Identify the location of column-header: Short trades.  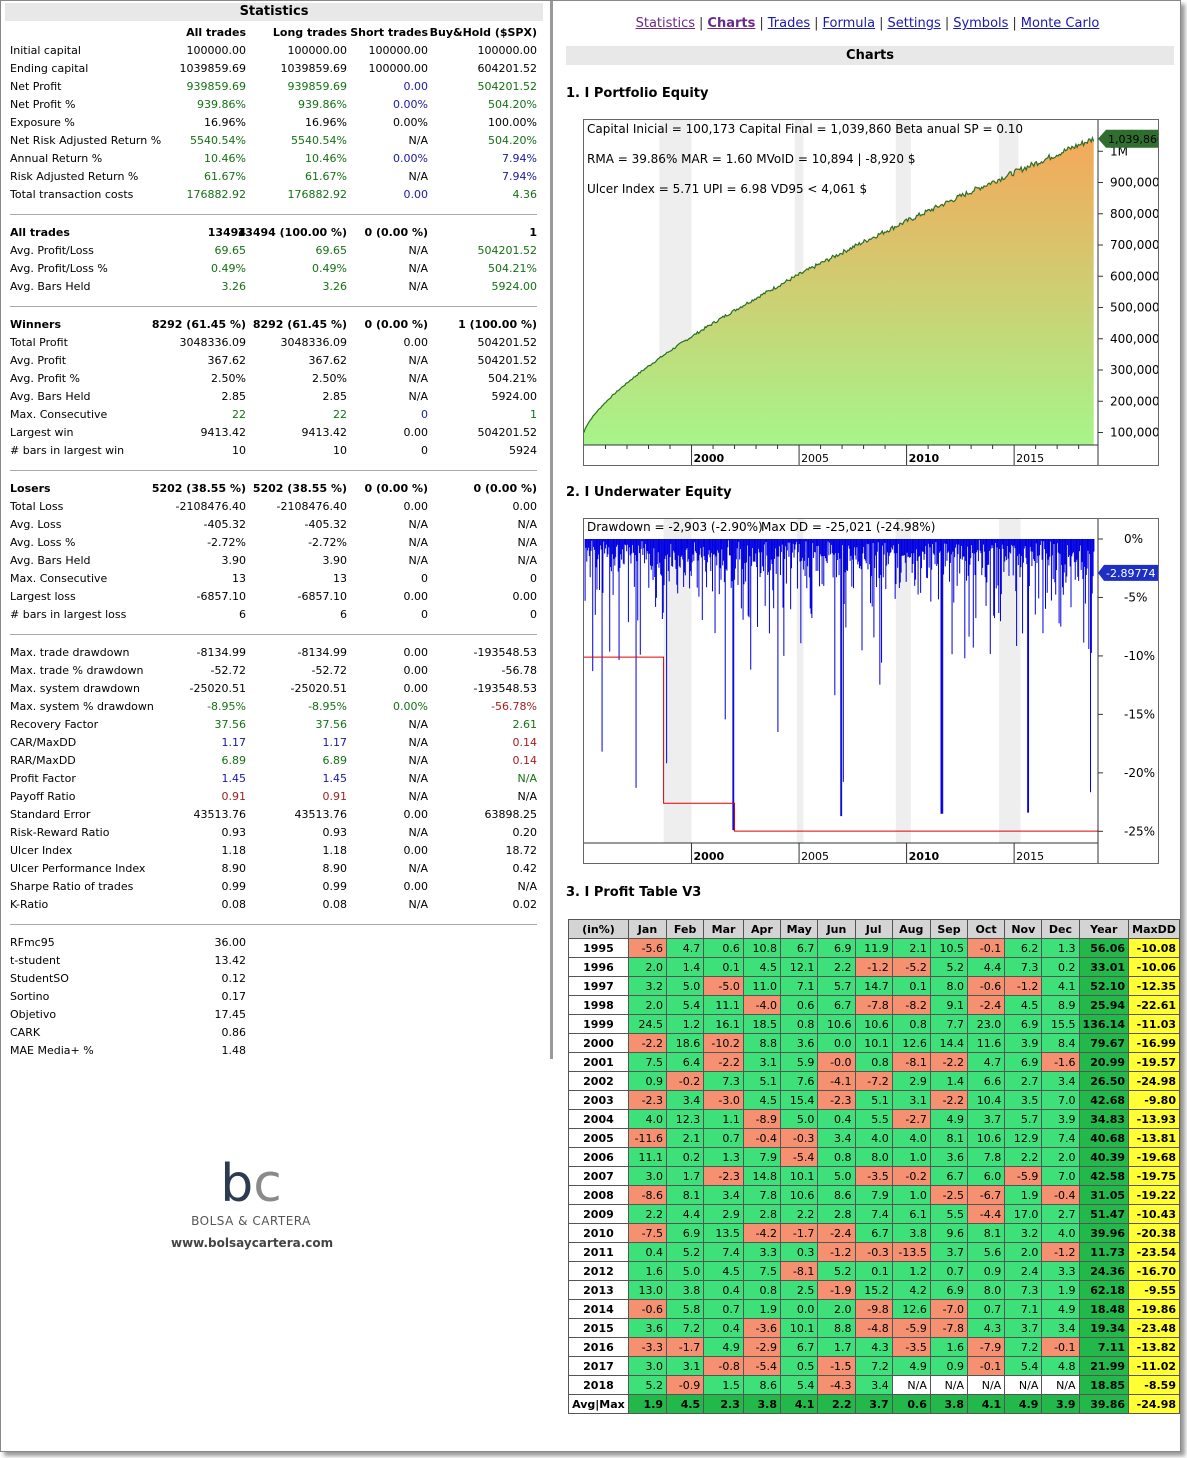
(389, 32).